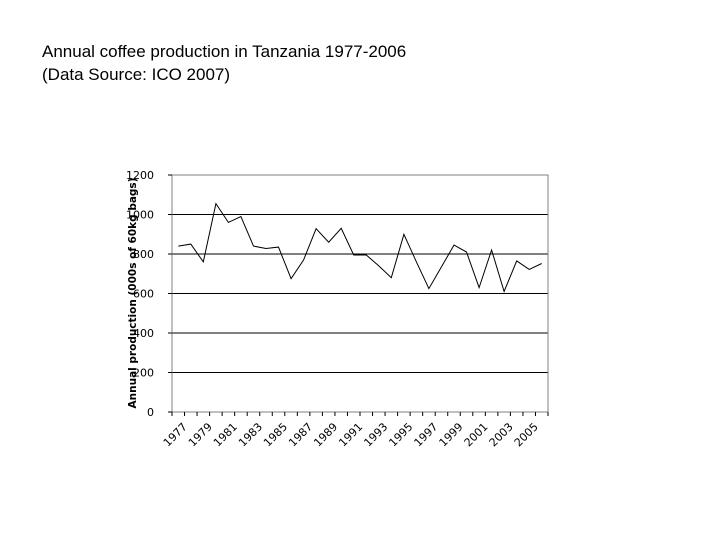 This screenshot has width=720, height=540. What do you see at coordinates (501, 434) in the screenshot?
I see `x-tick-label: 2003` at bounding box center [501, 434].